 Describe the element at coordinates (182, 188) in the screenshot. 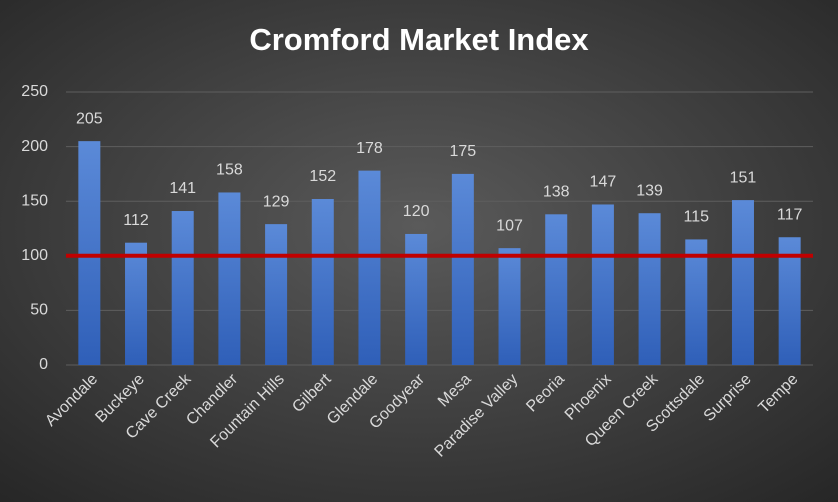

I see `data-label: 141` at that location.